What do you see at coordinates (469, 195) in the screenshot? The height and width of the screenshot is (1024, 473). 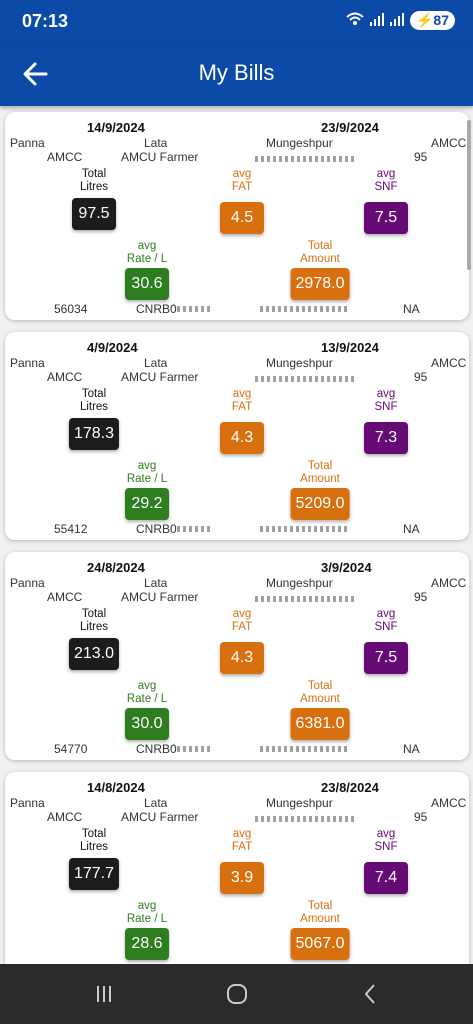 I see `scrollbar` at bounding box center [469, 195].